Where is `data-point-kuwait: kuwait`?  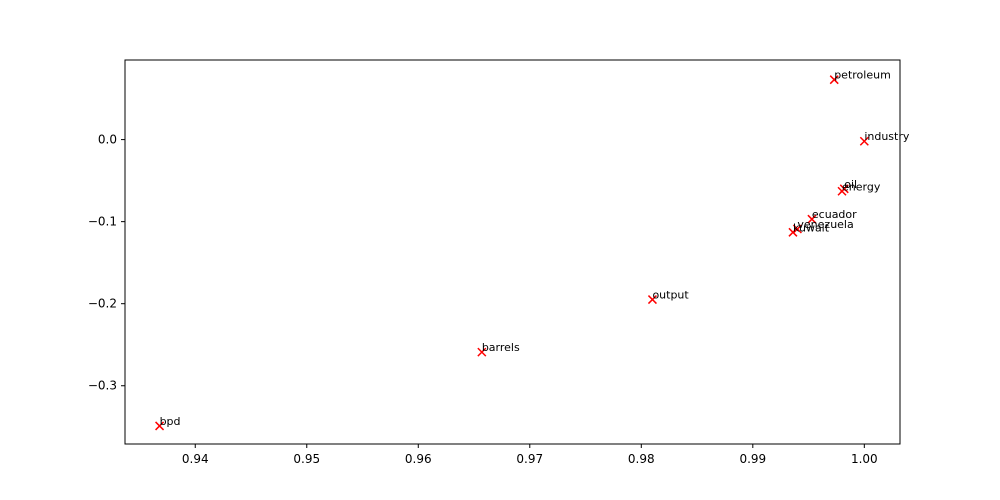 data-point-kuwait: kuwait is located at coordinates (809, 229).